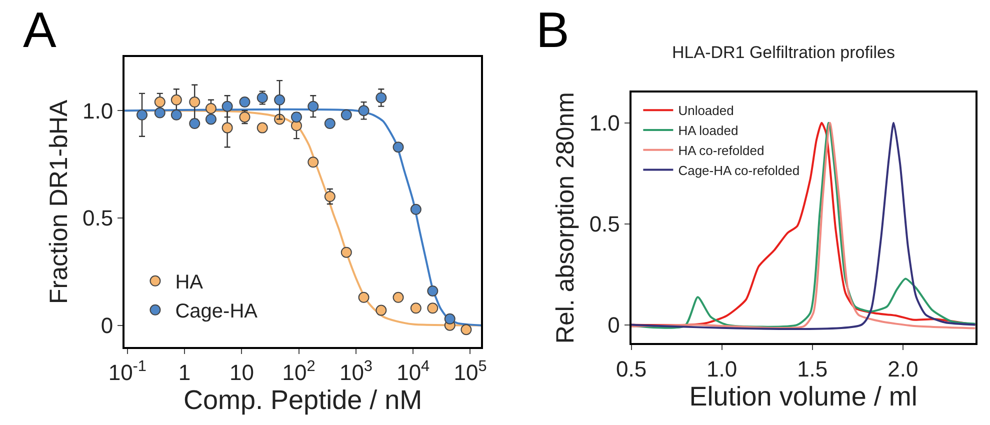  I want to click on x-tick-label: 10$^{3}$, so click(355, 372).